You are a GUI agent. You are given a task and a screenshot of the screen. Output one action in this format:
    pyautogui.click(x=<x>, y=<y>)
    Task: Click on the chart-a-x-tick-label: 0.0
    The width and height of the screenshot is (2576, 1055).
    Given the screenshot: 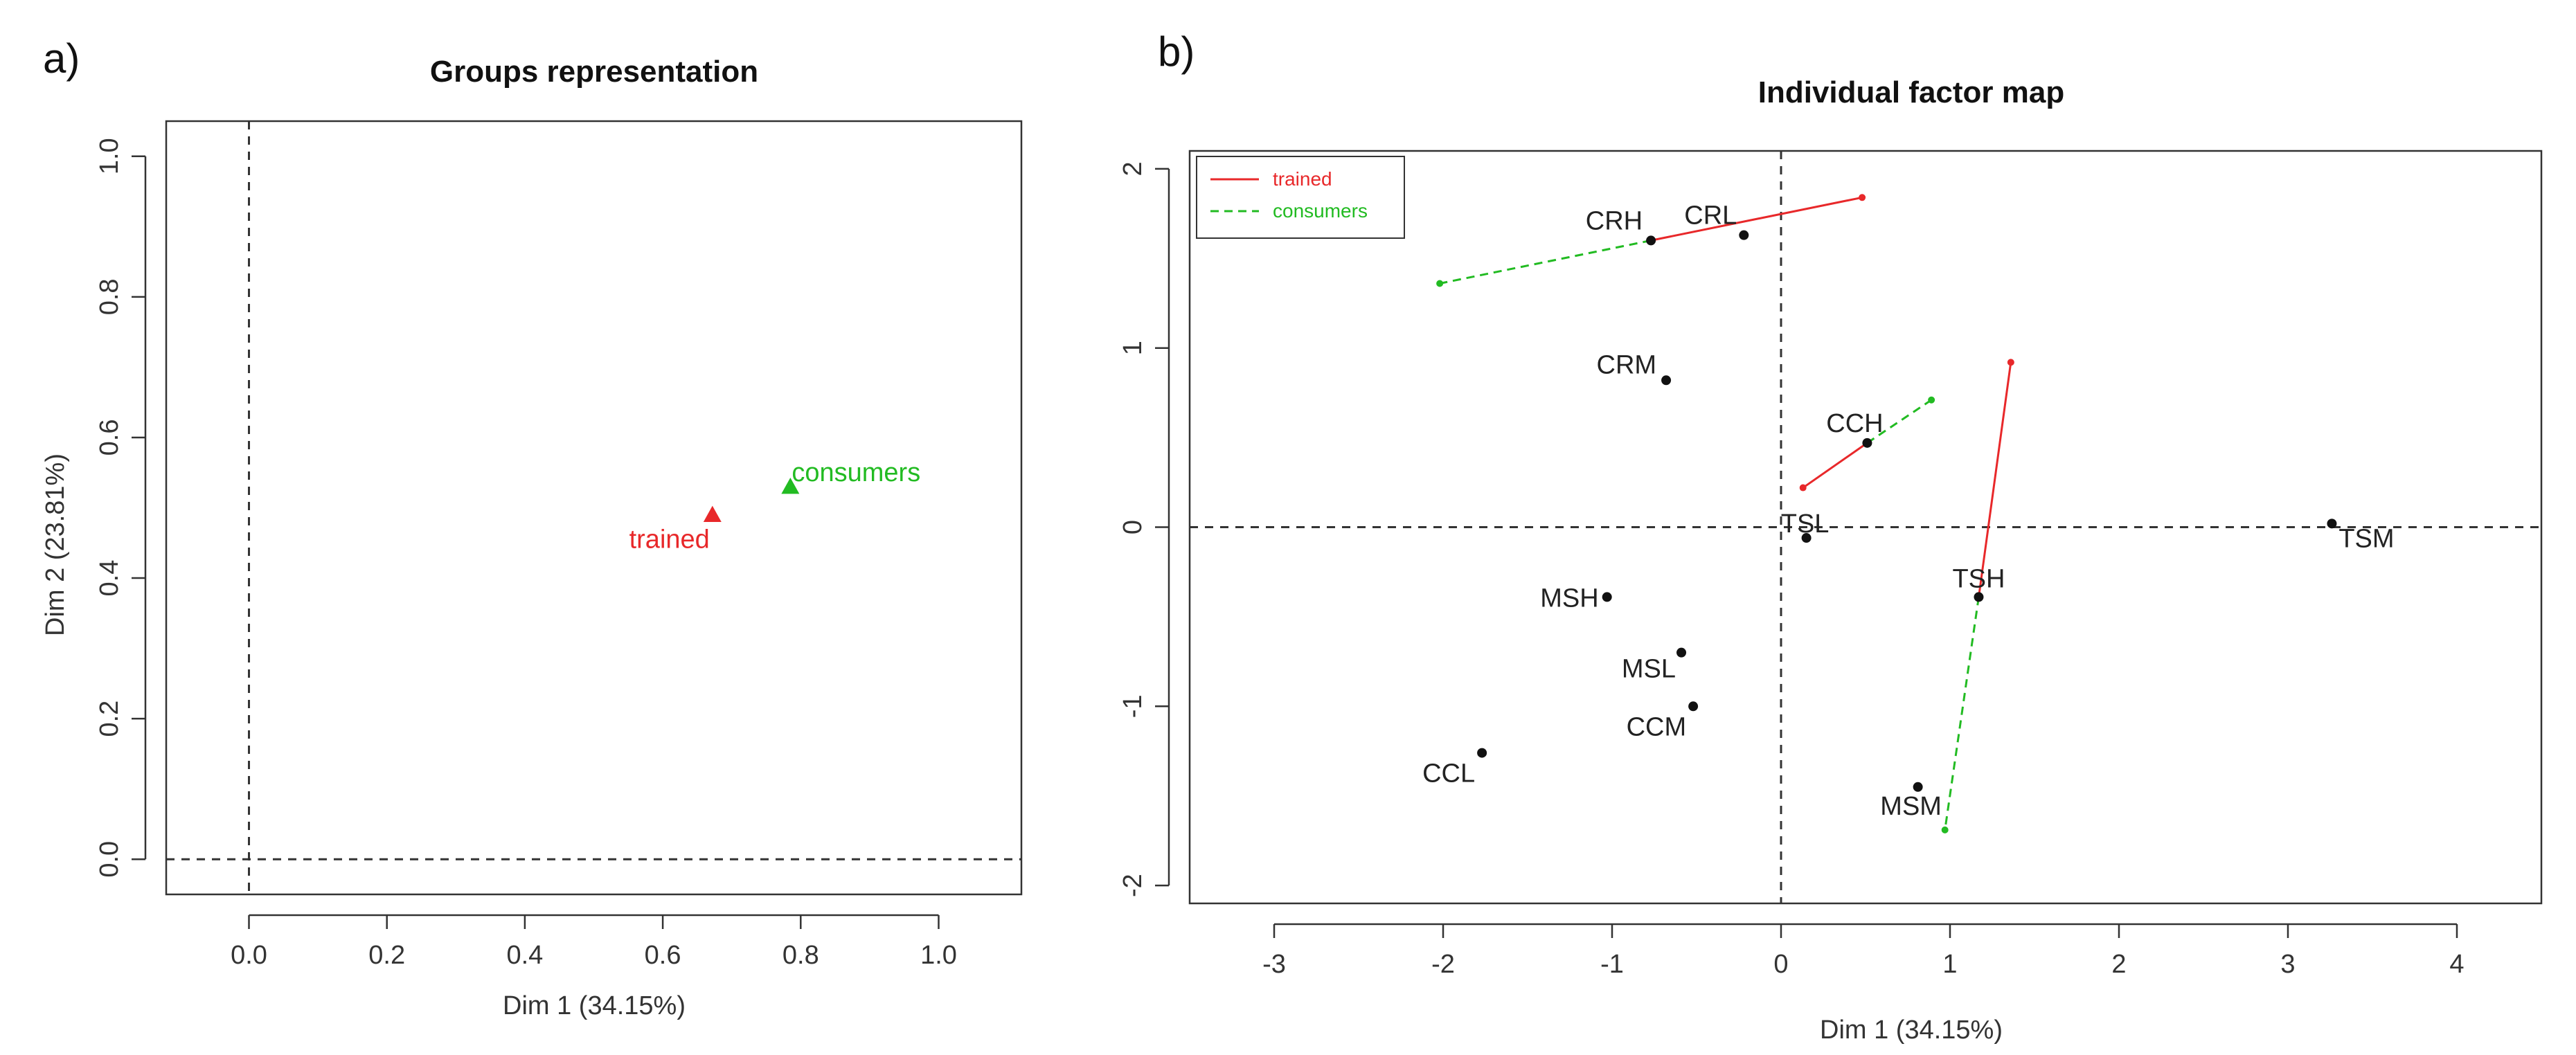 What is the action you would take?
    pyautogui.click(x=249, y=956)
    